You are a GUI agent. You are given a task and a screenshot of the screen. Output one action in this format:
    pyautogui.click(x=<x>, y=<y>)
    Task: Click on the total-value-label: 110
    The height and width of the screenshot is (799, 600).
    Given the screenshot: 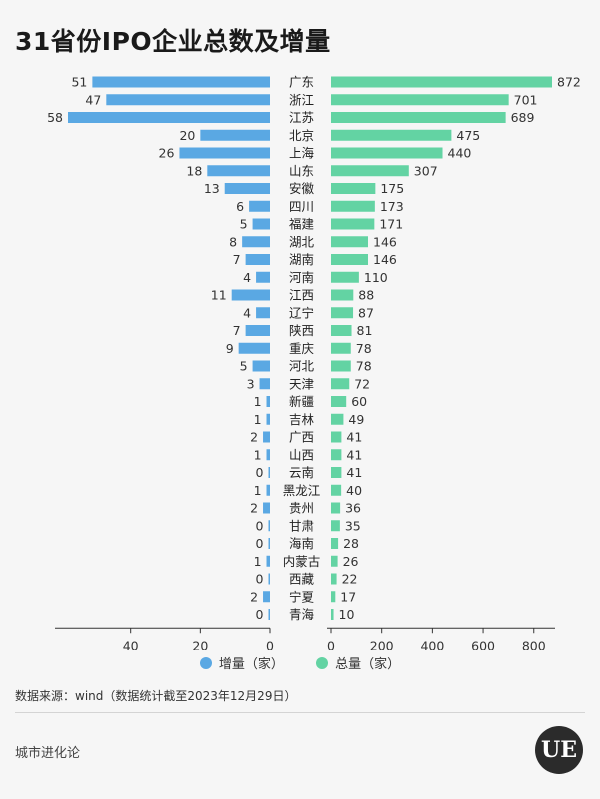 What is the action you would take?
    pyautogui.click(x=376, y=277)
    